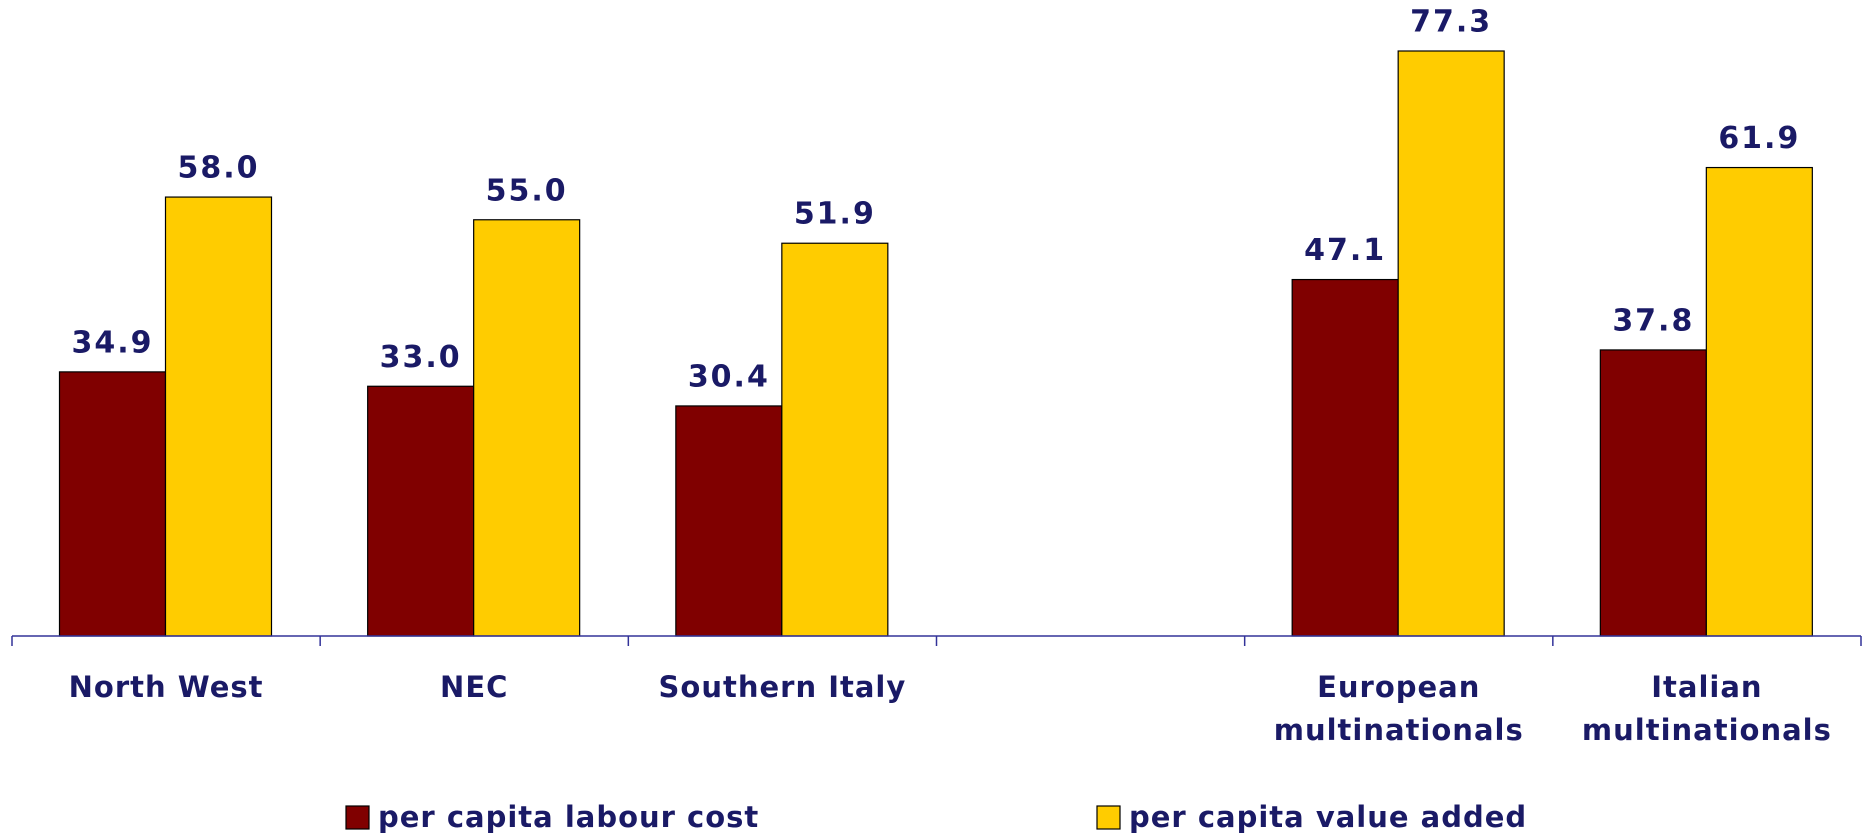 Image resolution: width=1864 pixels, height=838 pixels. What do you see at coordinates (1706, 708) in the screenshot?
I see `x-tick-label: Italian multinationals` at bounding box center [1706, 708].